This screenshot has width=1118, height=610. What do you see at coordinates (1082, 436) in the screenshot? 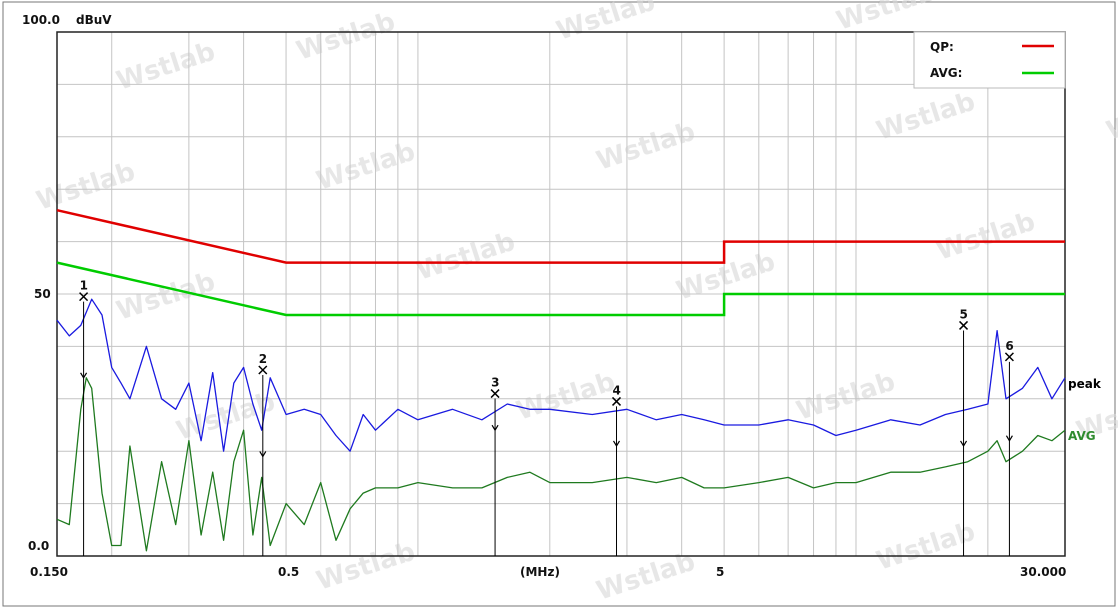
I see `series-end-label-avg: AVG` at bounding box center [1082, 436].